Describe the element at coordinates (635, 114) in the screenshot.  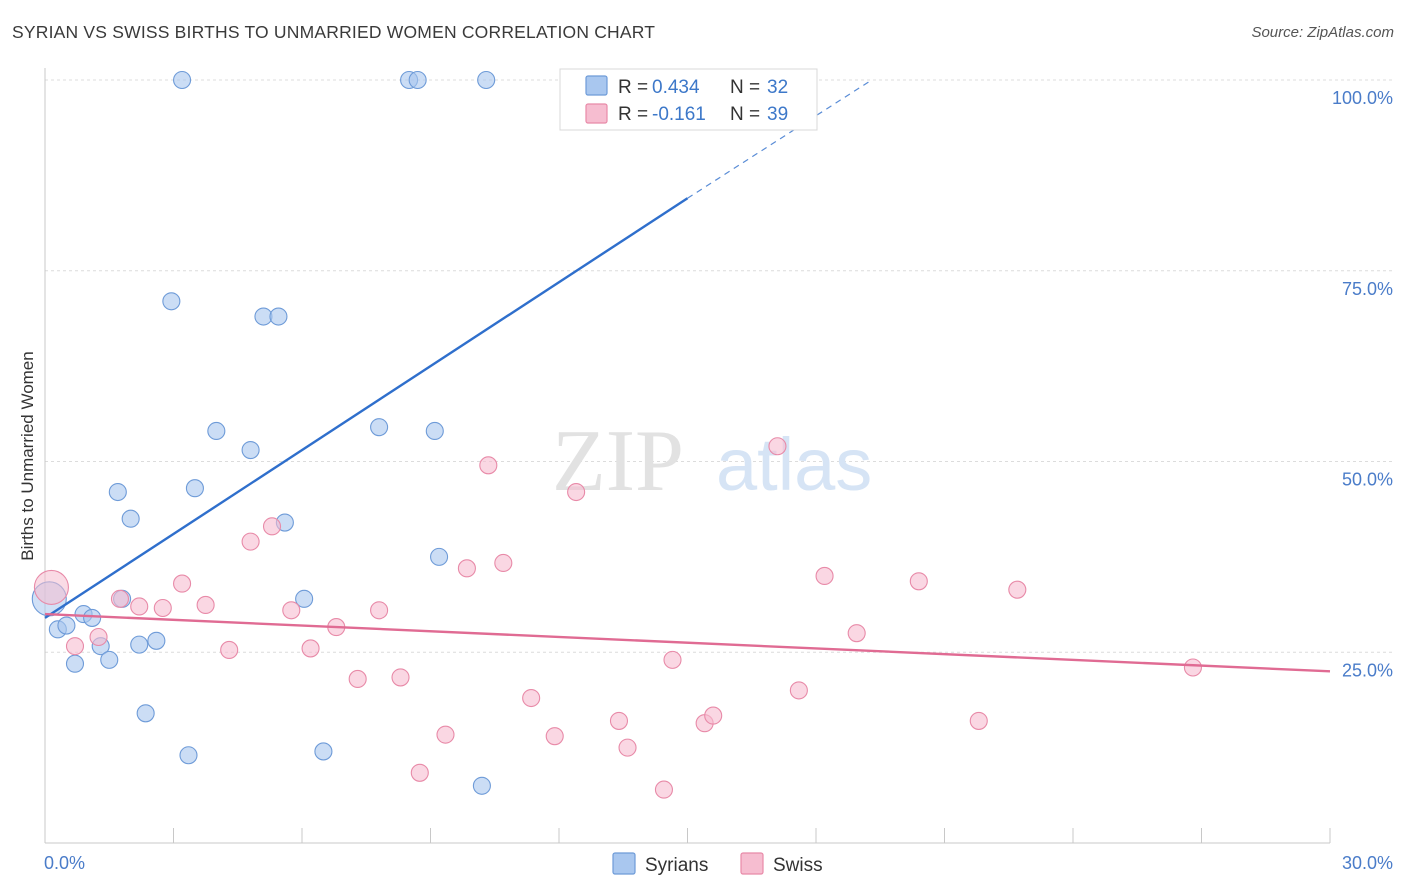
I see `legend-r-label-swiss: R =` at that location.